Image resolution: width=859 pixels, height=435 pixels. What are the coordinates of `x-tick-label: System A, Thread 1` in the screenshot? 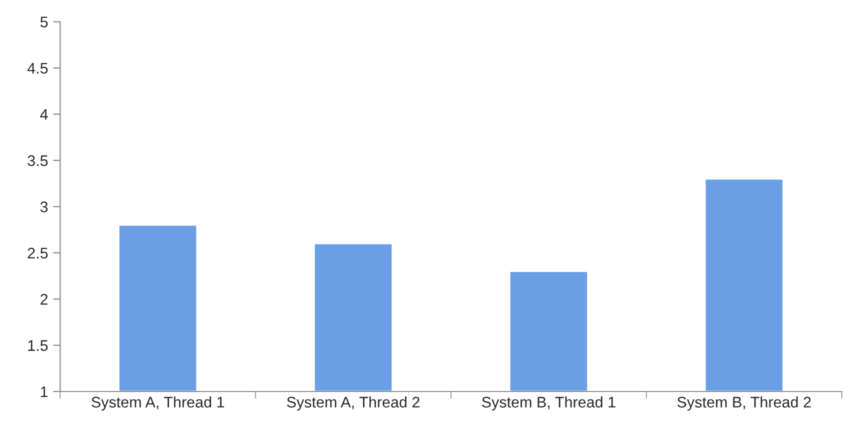 It's located at (158, 403).